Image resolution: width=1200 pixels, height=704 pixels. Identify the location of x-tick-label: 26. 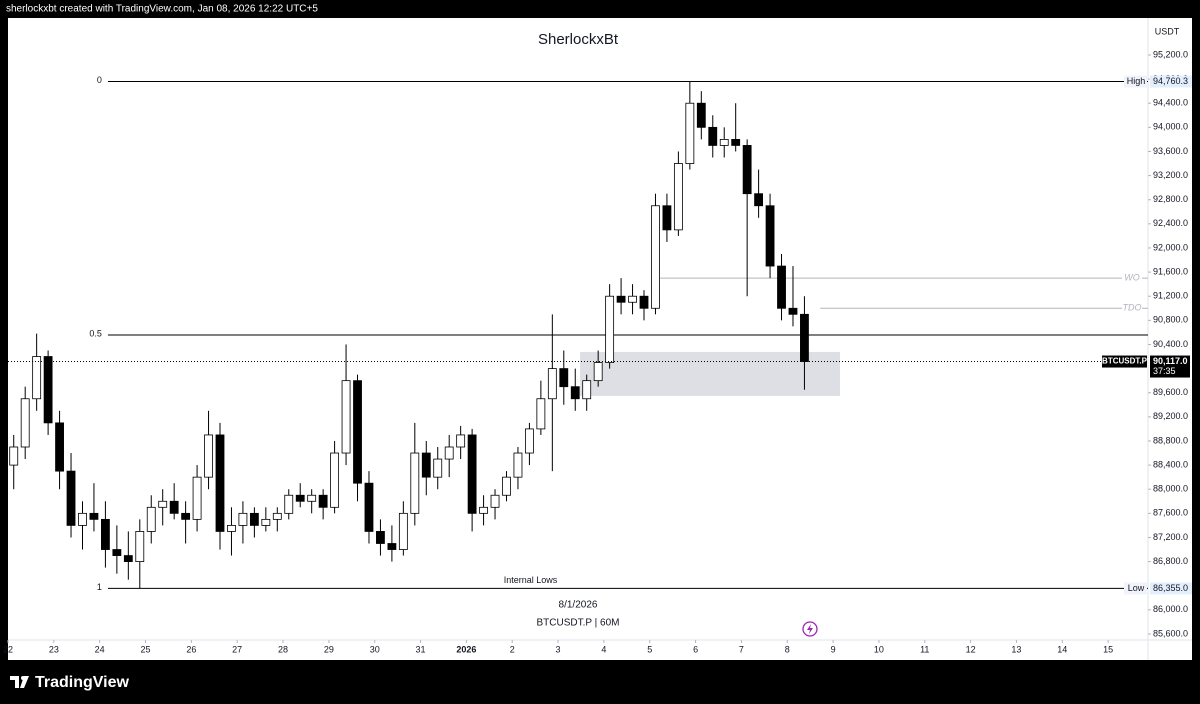
(191, 649).